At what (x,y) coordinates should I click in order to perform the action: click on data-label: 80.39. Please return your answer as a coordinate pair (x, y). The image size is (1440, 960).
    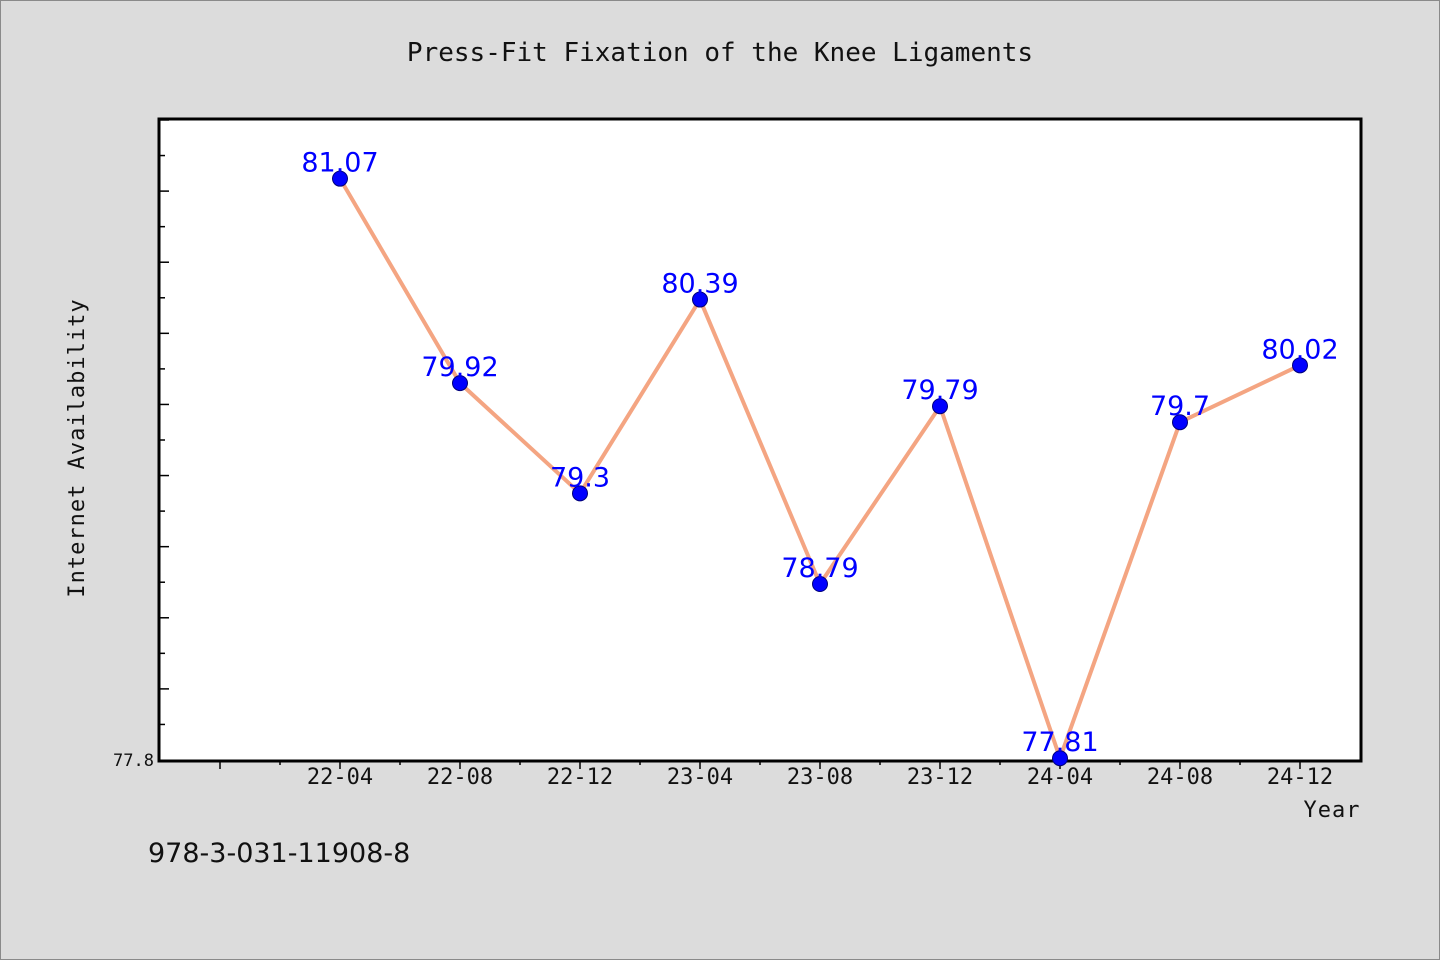
    Looking at the image, I should click on (699, 284).